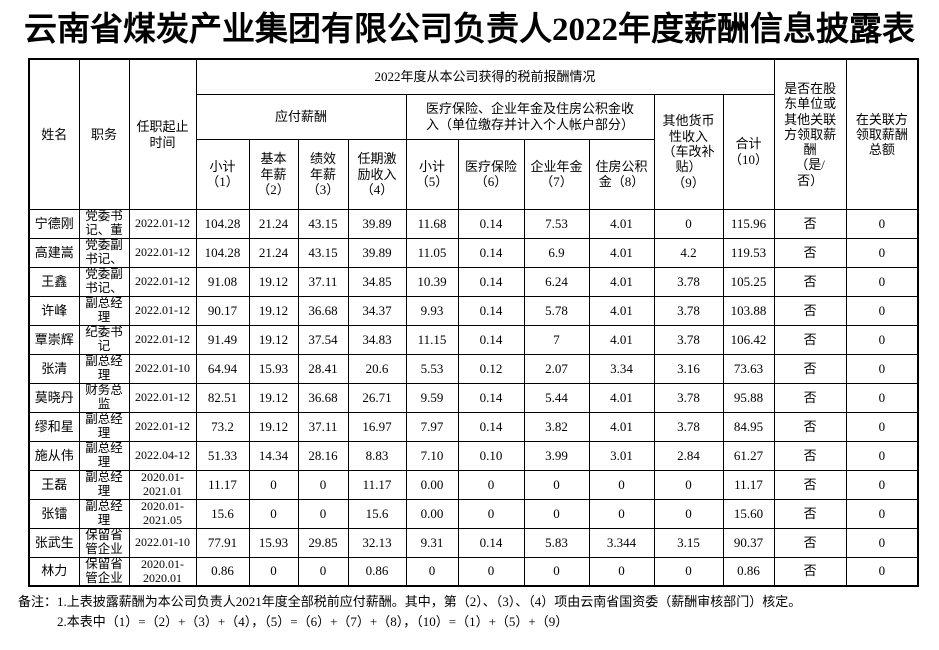 Image resolution: width=939 pixels, height=650 pixels. I want to click on cell-base-salary: 15.93, so click(273, 542).